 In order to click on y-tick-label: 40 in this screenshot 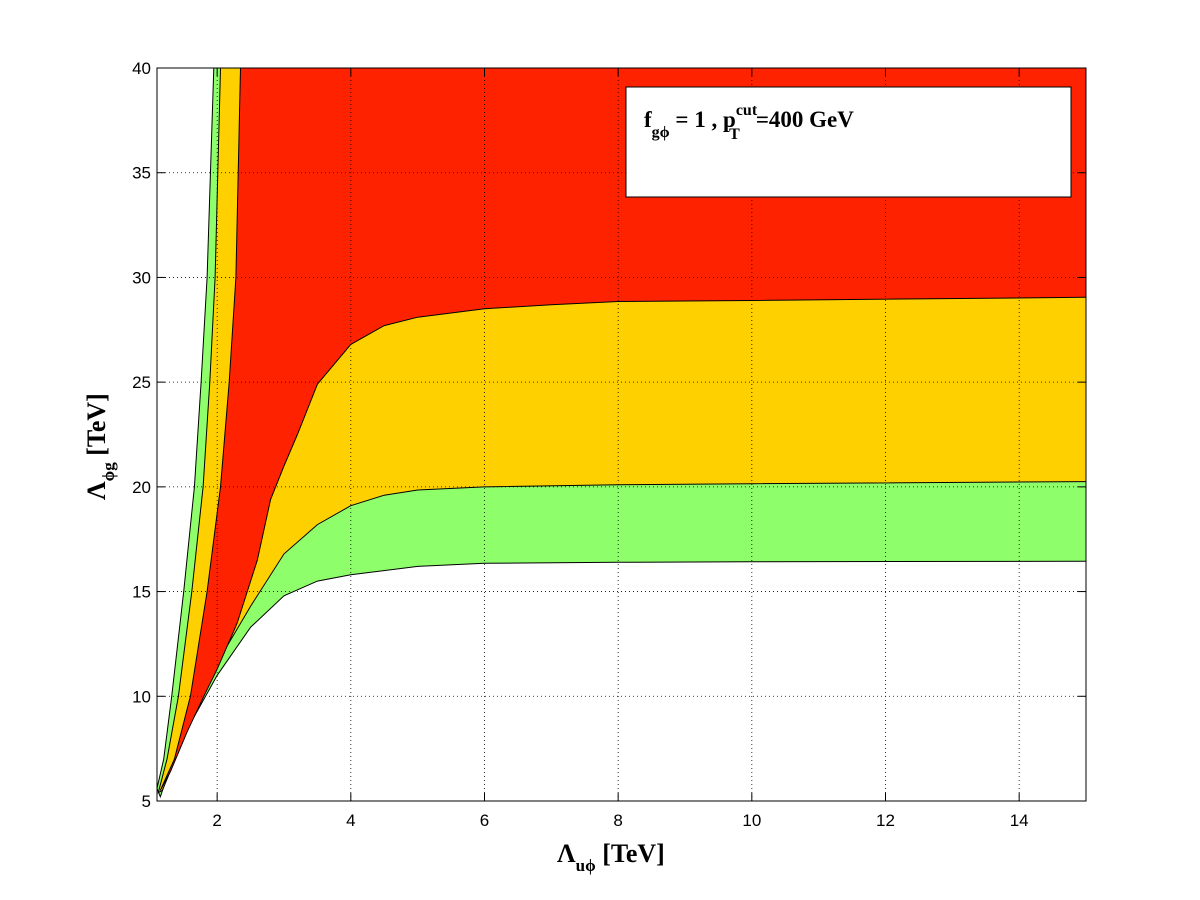, I will do `click(141, 68)`.